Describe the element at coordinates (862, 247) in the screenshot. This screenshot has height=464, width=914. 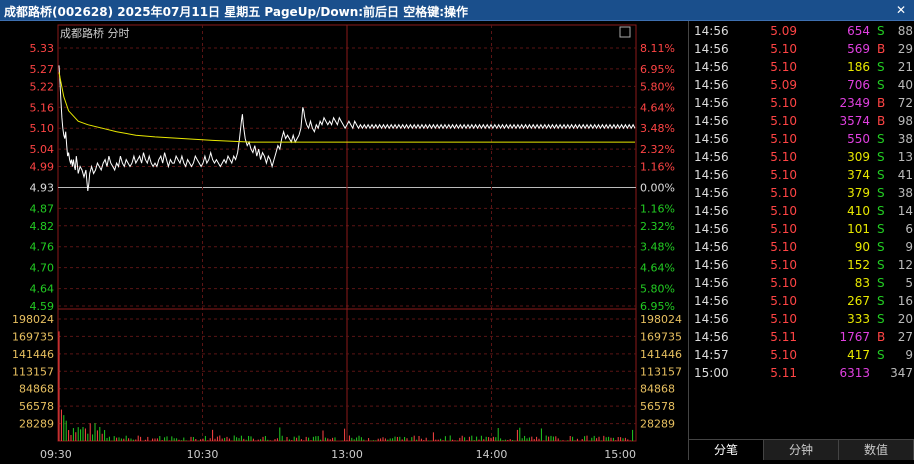
I see `tick-vol: 90` at that location.